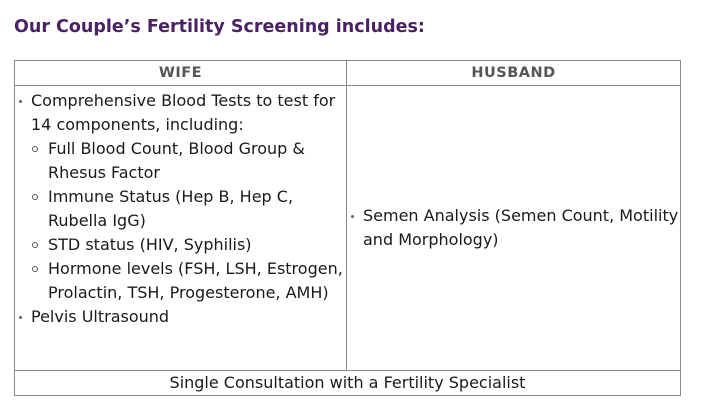 The height and width of the screenshot is (415, 718). I want to click on list-item: STD status (HIV, Syphilis), so click(188, 245).